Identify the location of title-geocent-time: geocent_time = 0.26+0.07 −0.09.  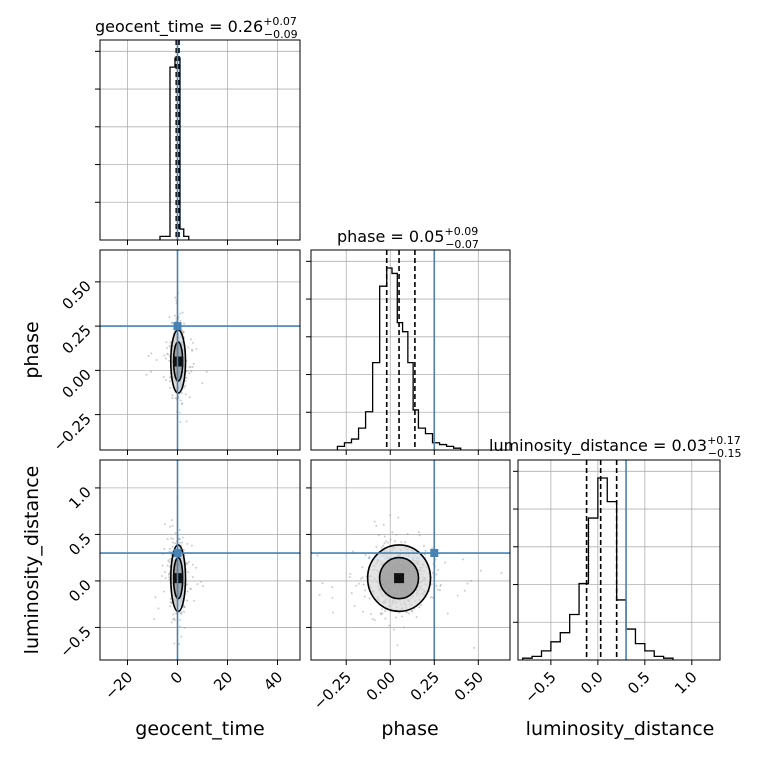
(196, 28).